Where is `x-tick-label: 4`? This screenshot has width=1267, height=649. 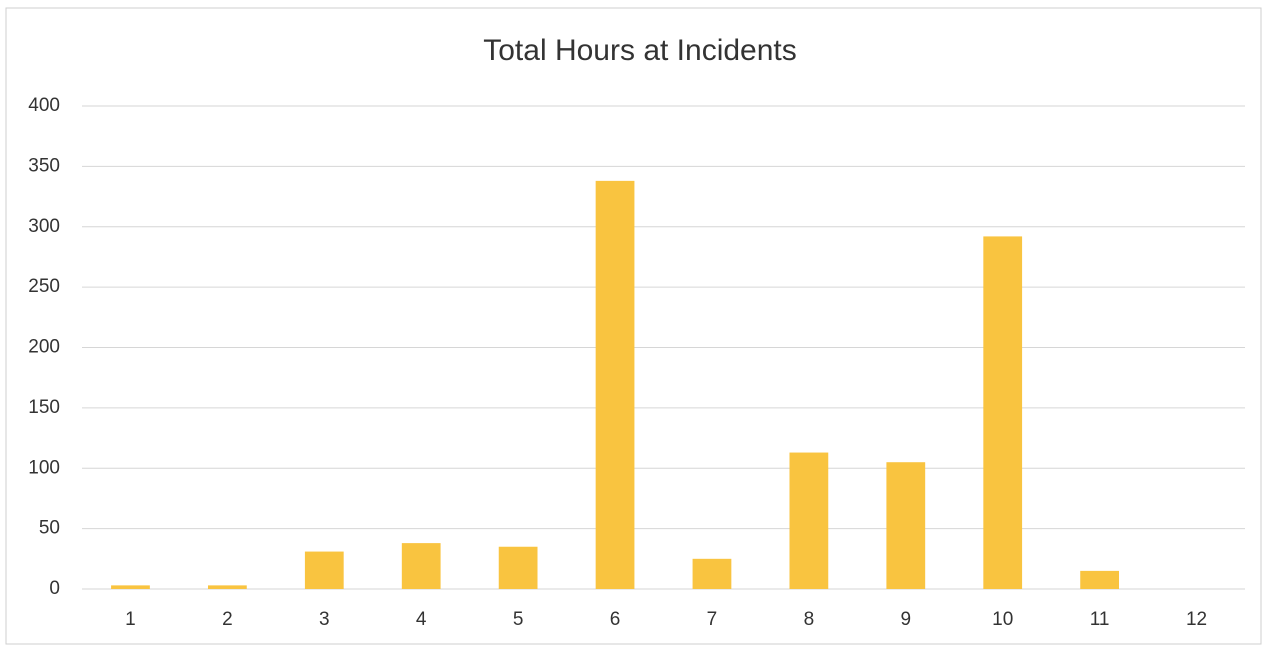 x-tick-label: 4 is located at coordinates (421, 619).